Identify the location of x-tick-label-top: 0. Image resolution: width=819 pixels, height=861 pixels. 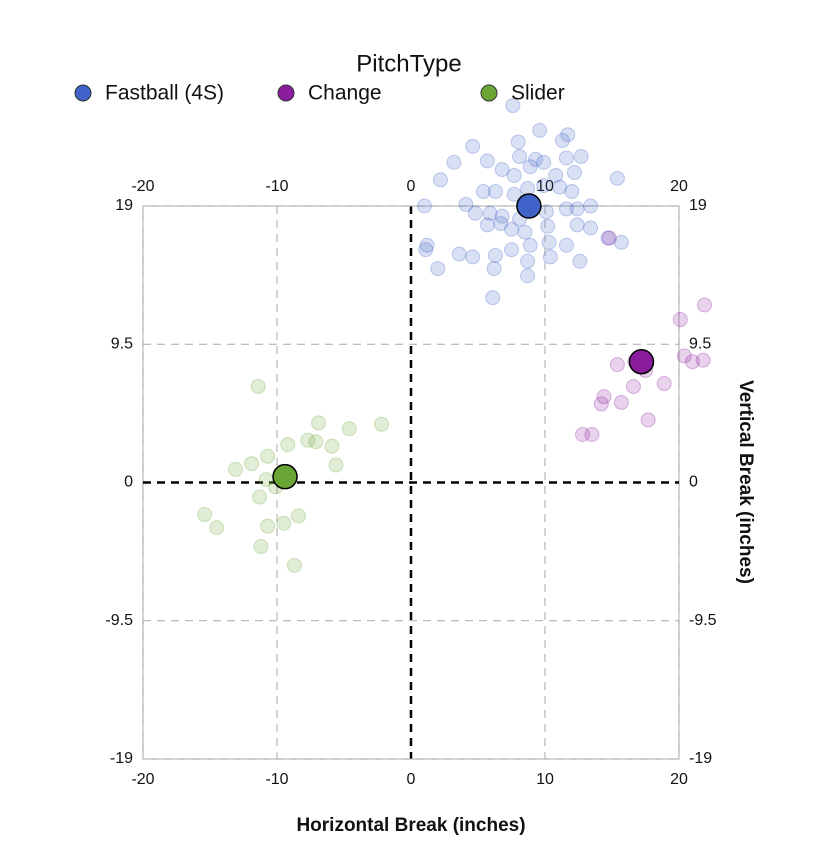
(411, 186).